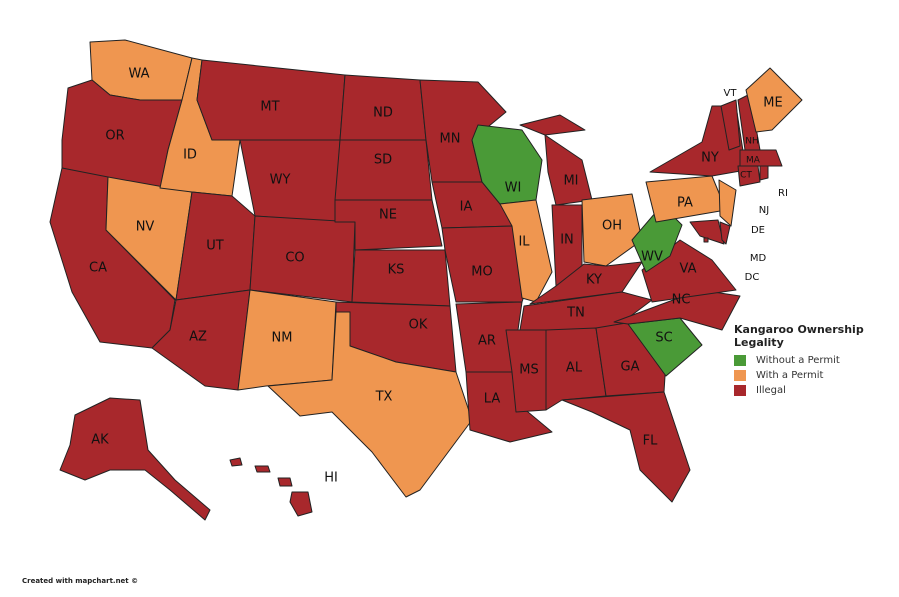 The image size is (899, 597). Describe the element at coordinates (816, 390) in the screenshot. I see `legend-item-illegal: Illegal` at that location.